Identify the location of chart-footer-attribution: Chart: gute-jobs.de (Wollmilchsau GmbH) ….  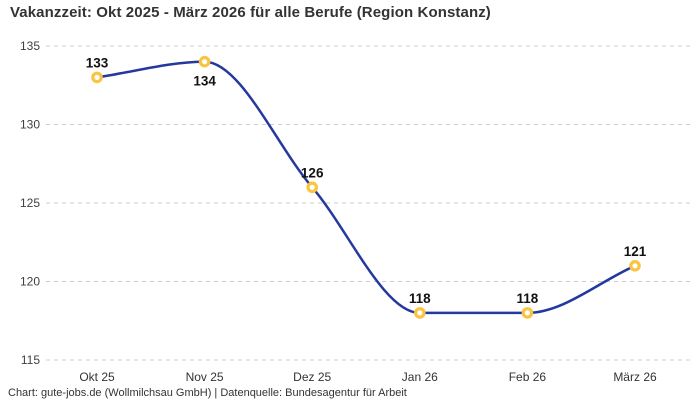
(207, 393).